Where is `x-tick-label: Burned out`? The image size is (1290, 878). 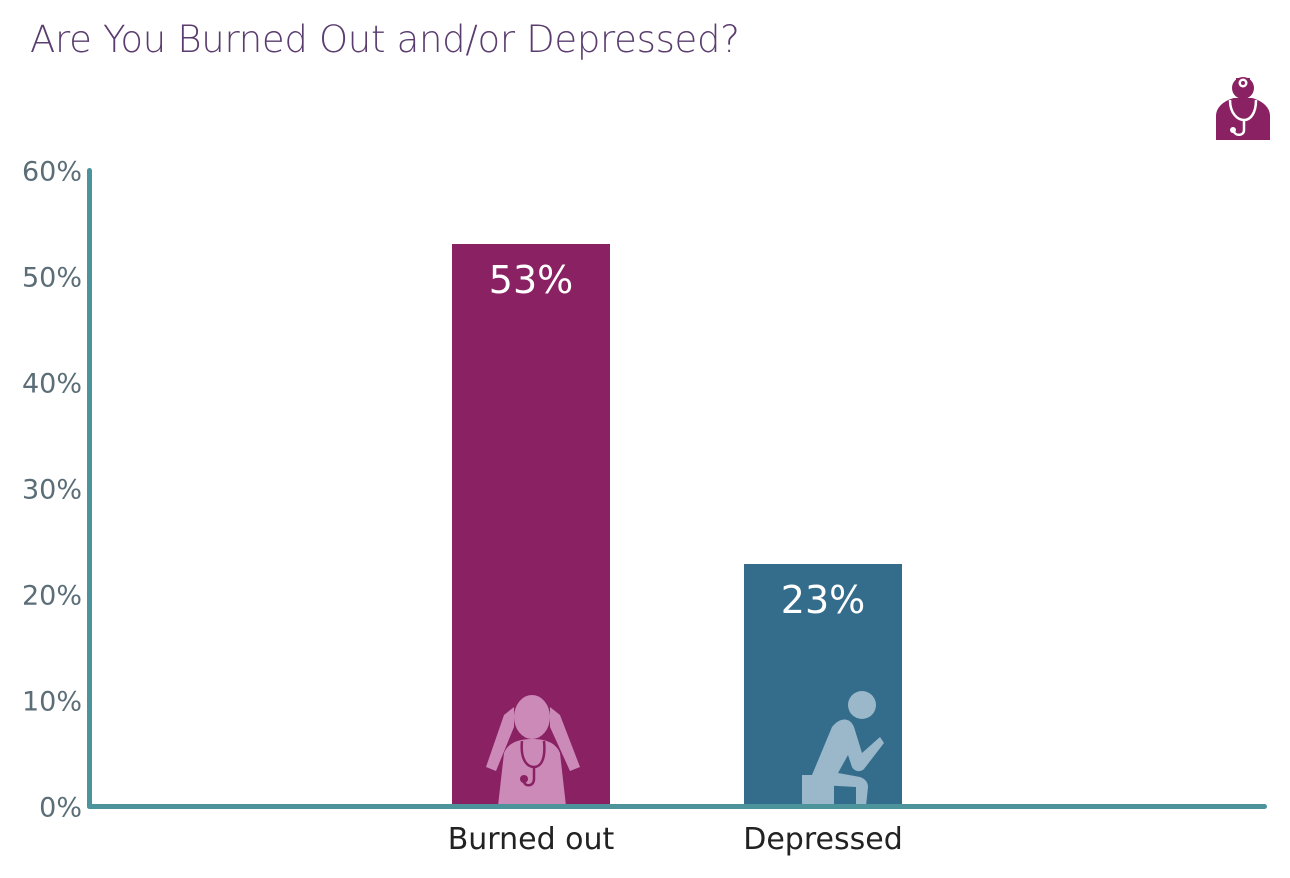
x-tick-label: Burned out is located at coordinates (531, 839).